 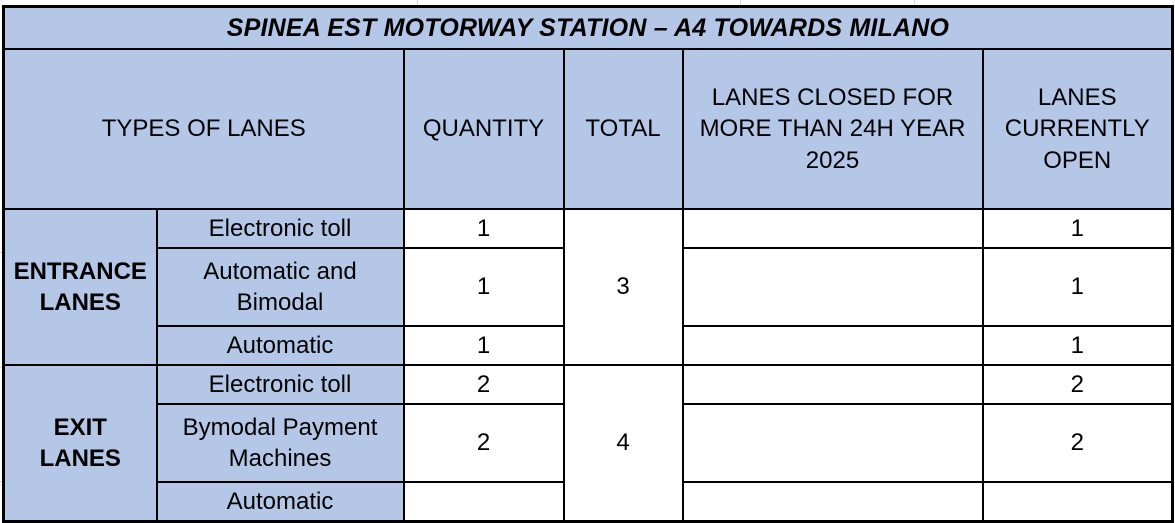 What do you see at coordinates (203, 129) in the screenshot?
I see `header-types-of-lanes: TYPES OF LANES` at bounding box center [203, 129].